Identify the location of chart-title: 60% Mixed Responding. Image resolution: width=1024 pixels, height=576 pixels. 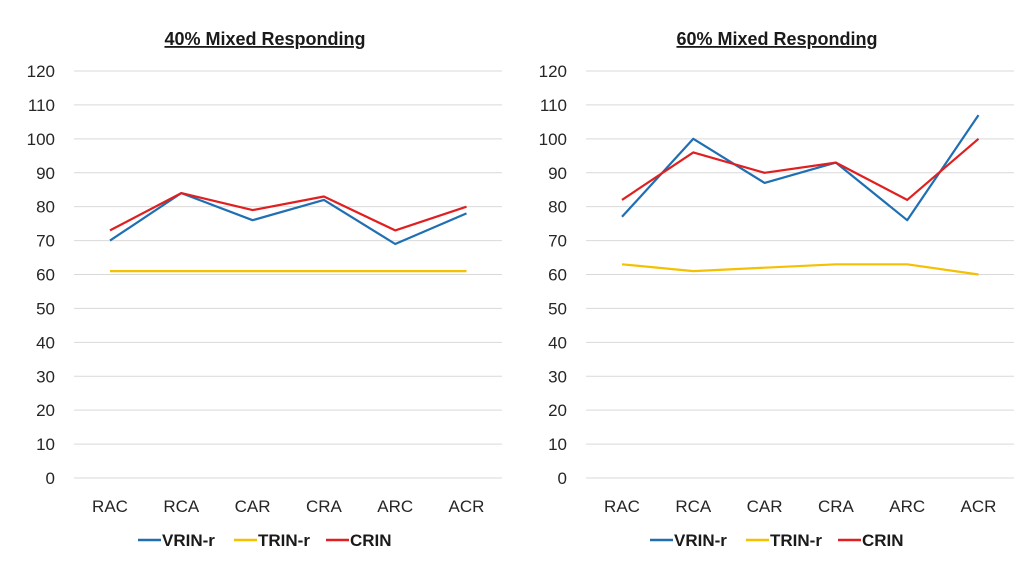
(776, 39).